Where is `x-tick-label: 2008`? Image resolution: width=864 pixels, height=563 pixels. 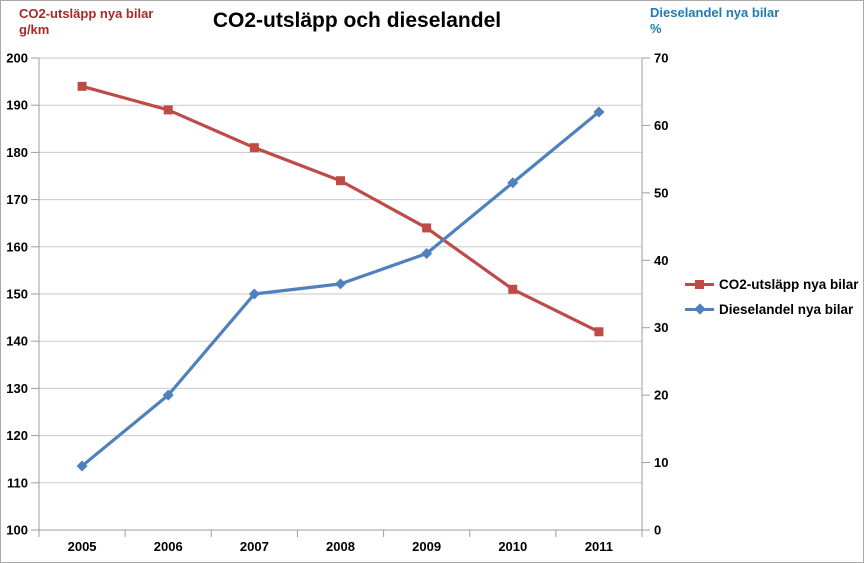
x-tick-label: 2008 is located at coordinates (340, 546).